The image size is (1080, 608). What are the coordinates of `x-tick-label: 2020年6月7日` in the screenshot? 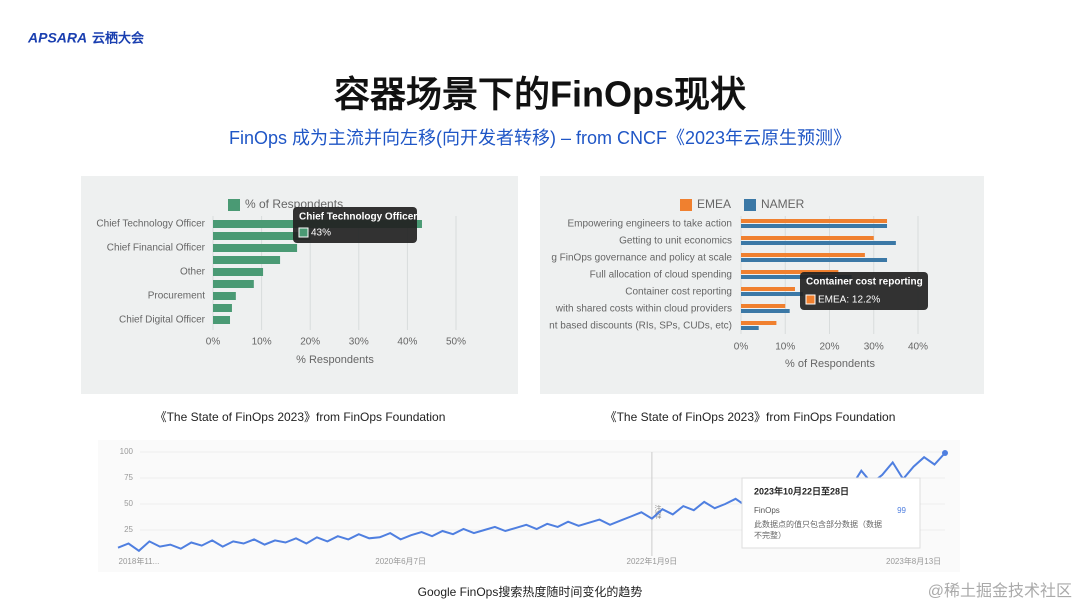 It's located at (400, 561).